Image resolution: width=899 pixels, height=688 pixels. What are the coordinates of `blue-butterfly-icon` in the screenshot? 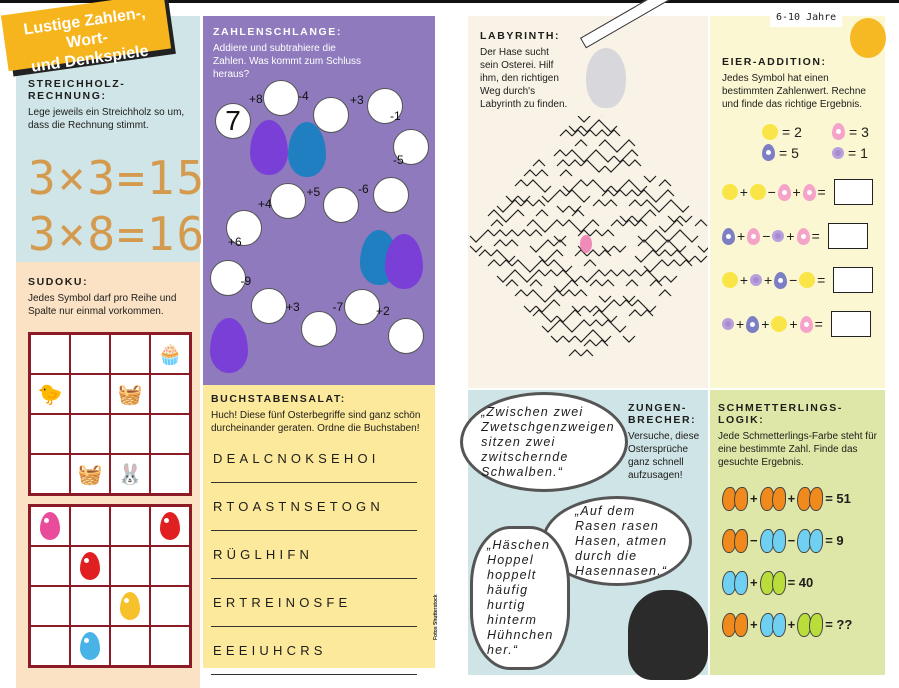 It's located at (772, 540).